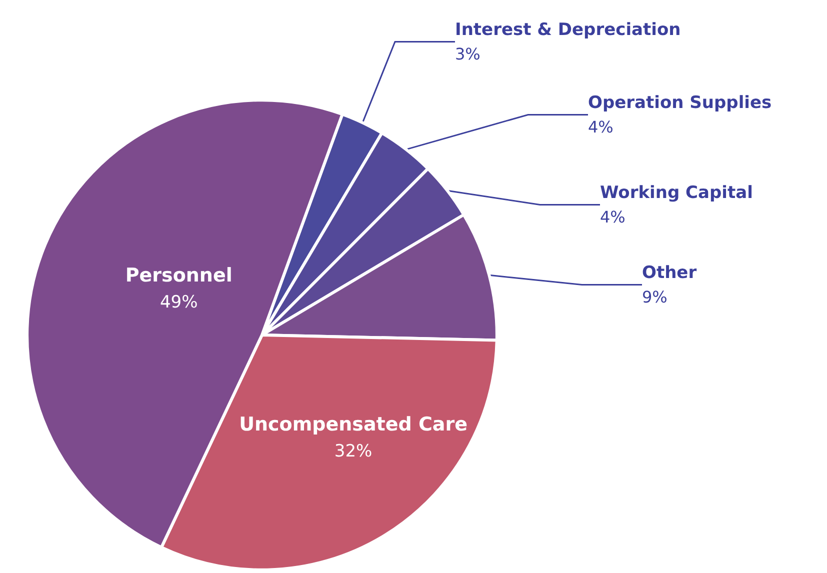  I want to click on data-label: 32%, so click(353, 452).